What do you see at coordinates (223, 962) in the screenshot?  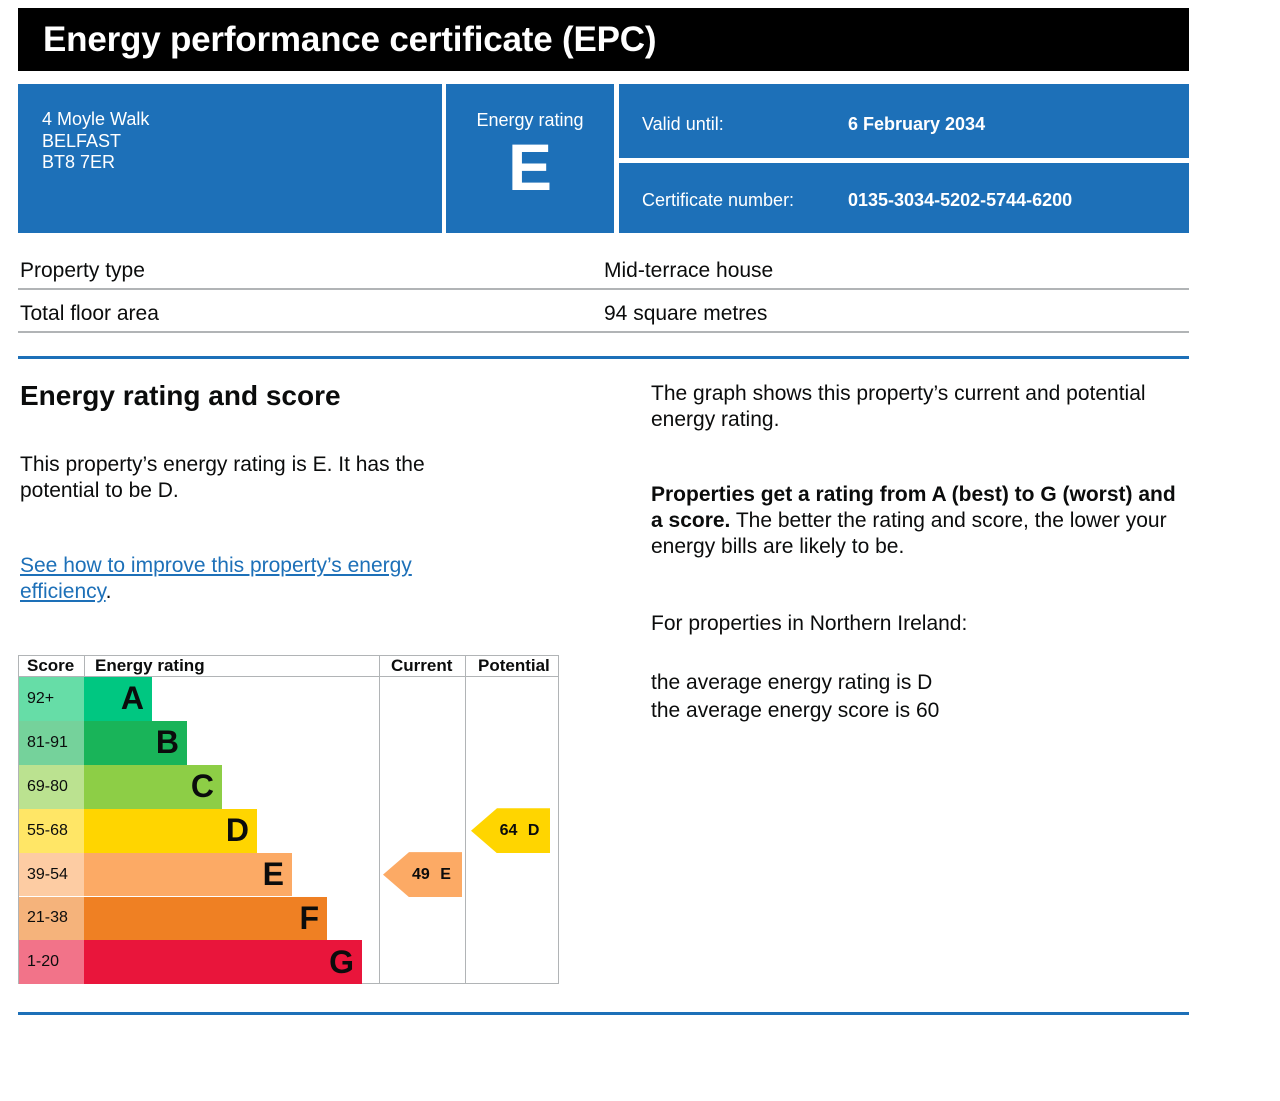 I see `band-bar-g: G` at bounding box center [223, 962].